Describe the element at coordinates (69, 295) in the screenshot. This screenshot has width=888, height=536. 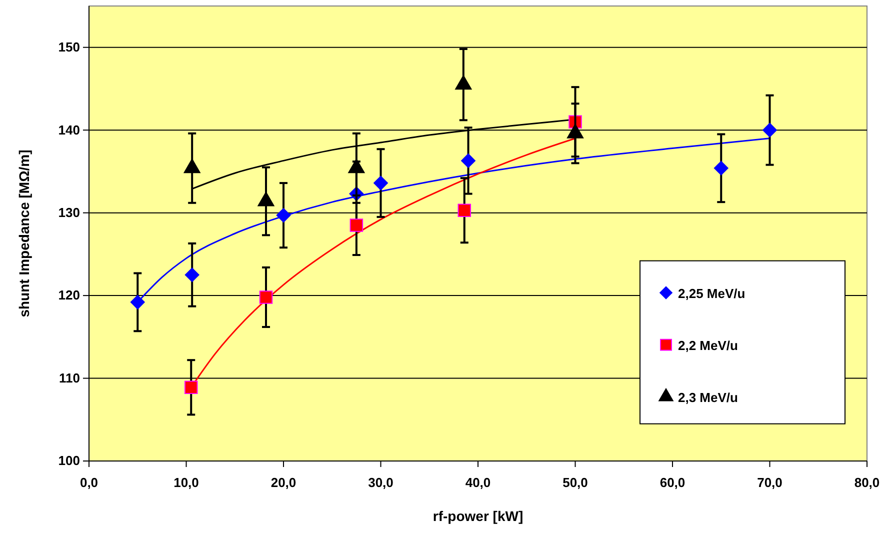
I see `y-tick-label: 120` at that location.